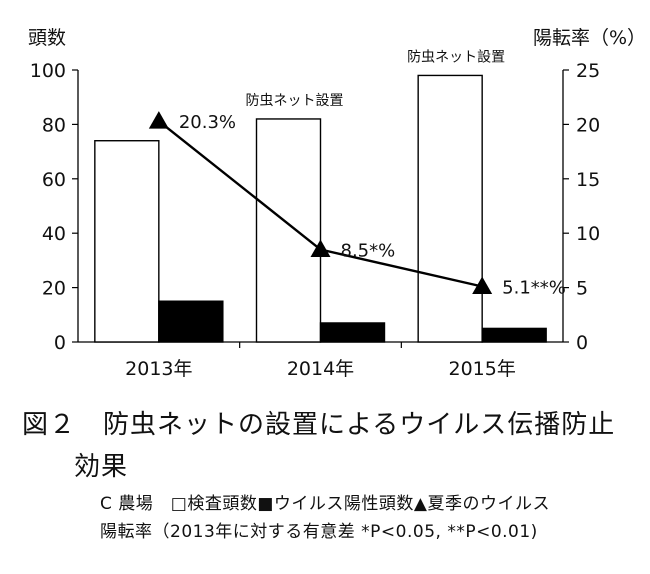 Image resolution: width=650 pixels, height=574 pixels. I want to click on y2-tick-label: 15, so click(588, 180).